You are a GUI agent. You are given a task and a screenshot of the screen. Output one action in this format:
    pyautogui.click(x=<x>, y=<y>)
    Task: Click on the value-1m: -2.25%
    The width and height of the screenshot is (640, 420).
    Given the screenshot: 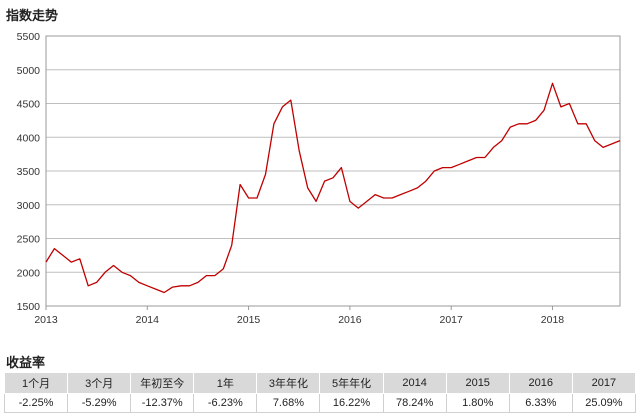 What is the action you would take?
    pyautogui.click(x=36, y=403)
    